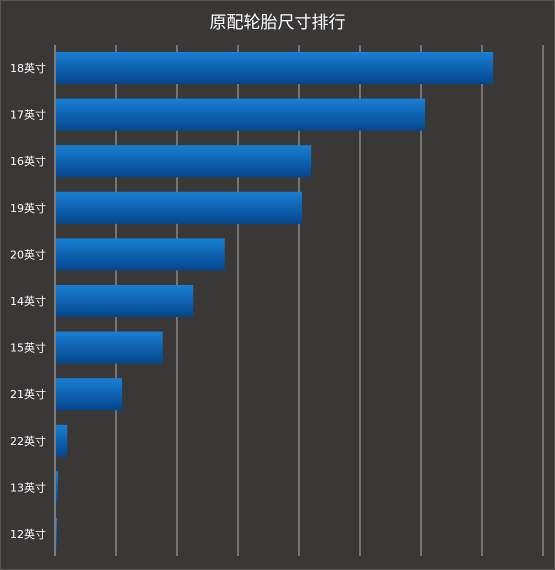 The height and width of the screenshot is (570, 555). What do you see at coordinates (28, 487) in the screenshot?
I see `category-label: 13英寸` at bounding box center [28, 487].